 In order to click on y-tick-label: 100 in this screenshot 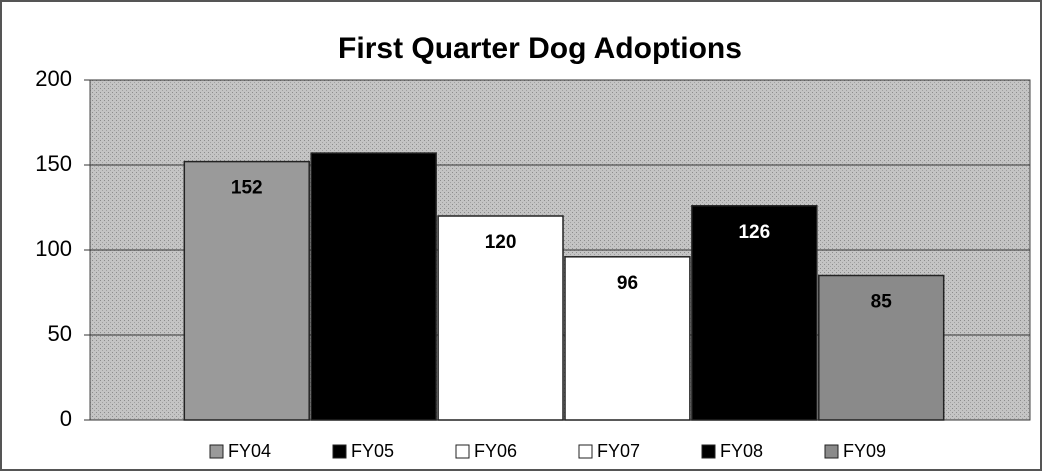, I will do `click(53, 248)`.